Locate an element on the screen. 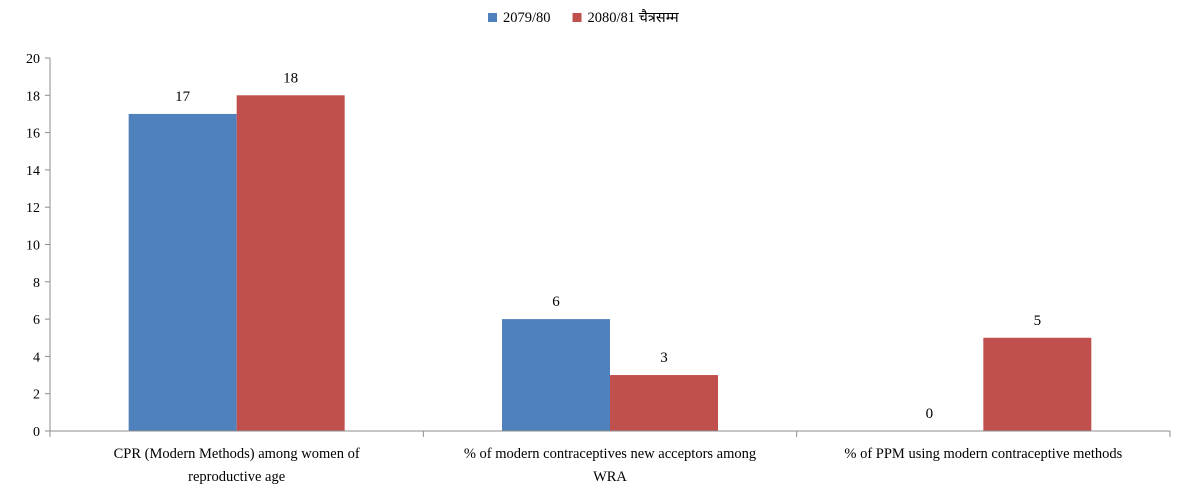  legend-label: 2080/81 चैत्रसम्म is located at coordinates (634, 17).